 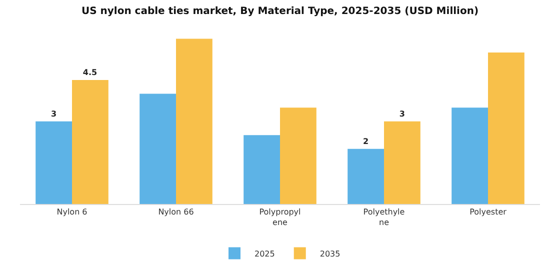 What do you see at coordinates (264, 253) in the screenshot?
I see `legend-label: 2025` at bounding box center [264, 253].